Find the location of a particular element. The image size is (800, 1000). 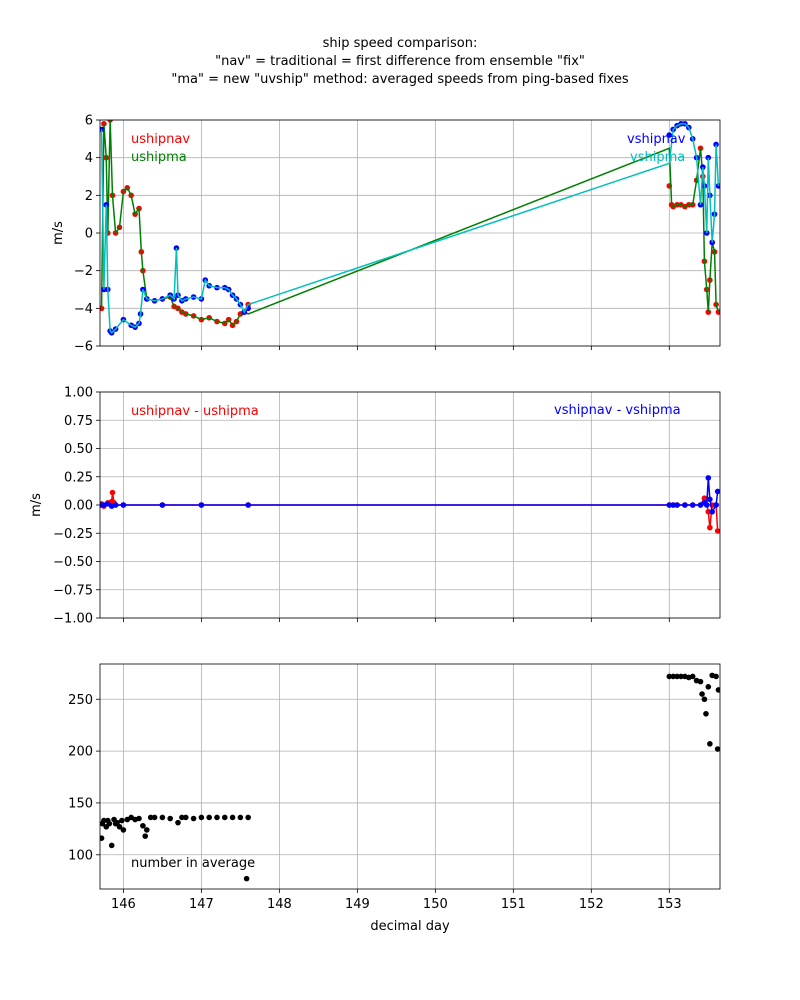

x-tick-label: 146 is located at coordinates (123, 904).